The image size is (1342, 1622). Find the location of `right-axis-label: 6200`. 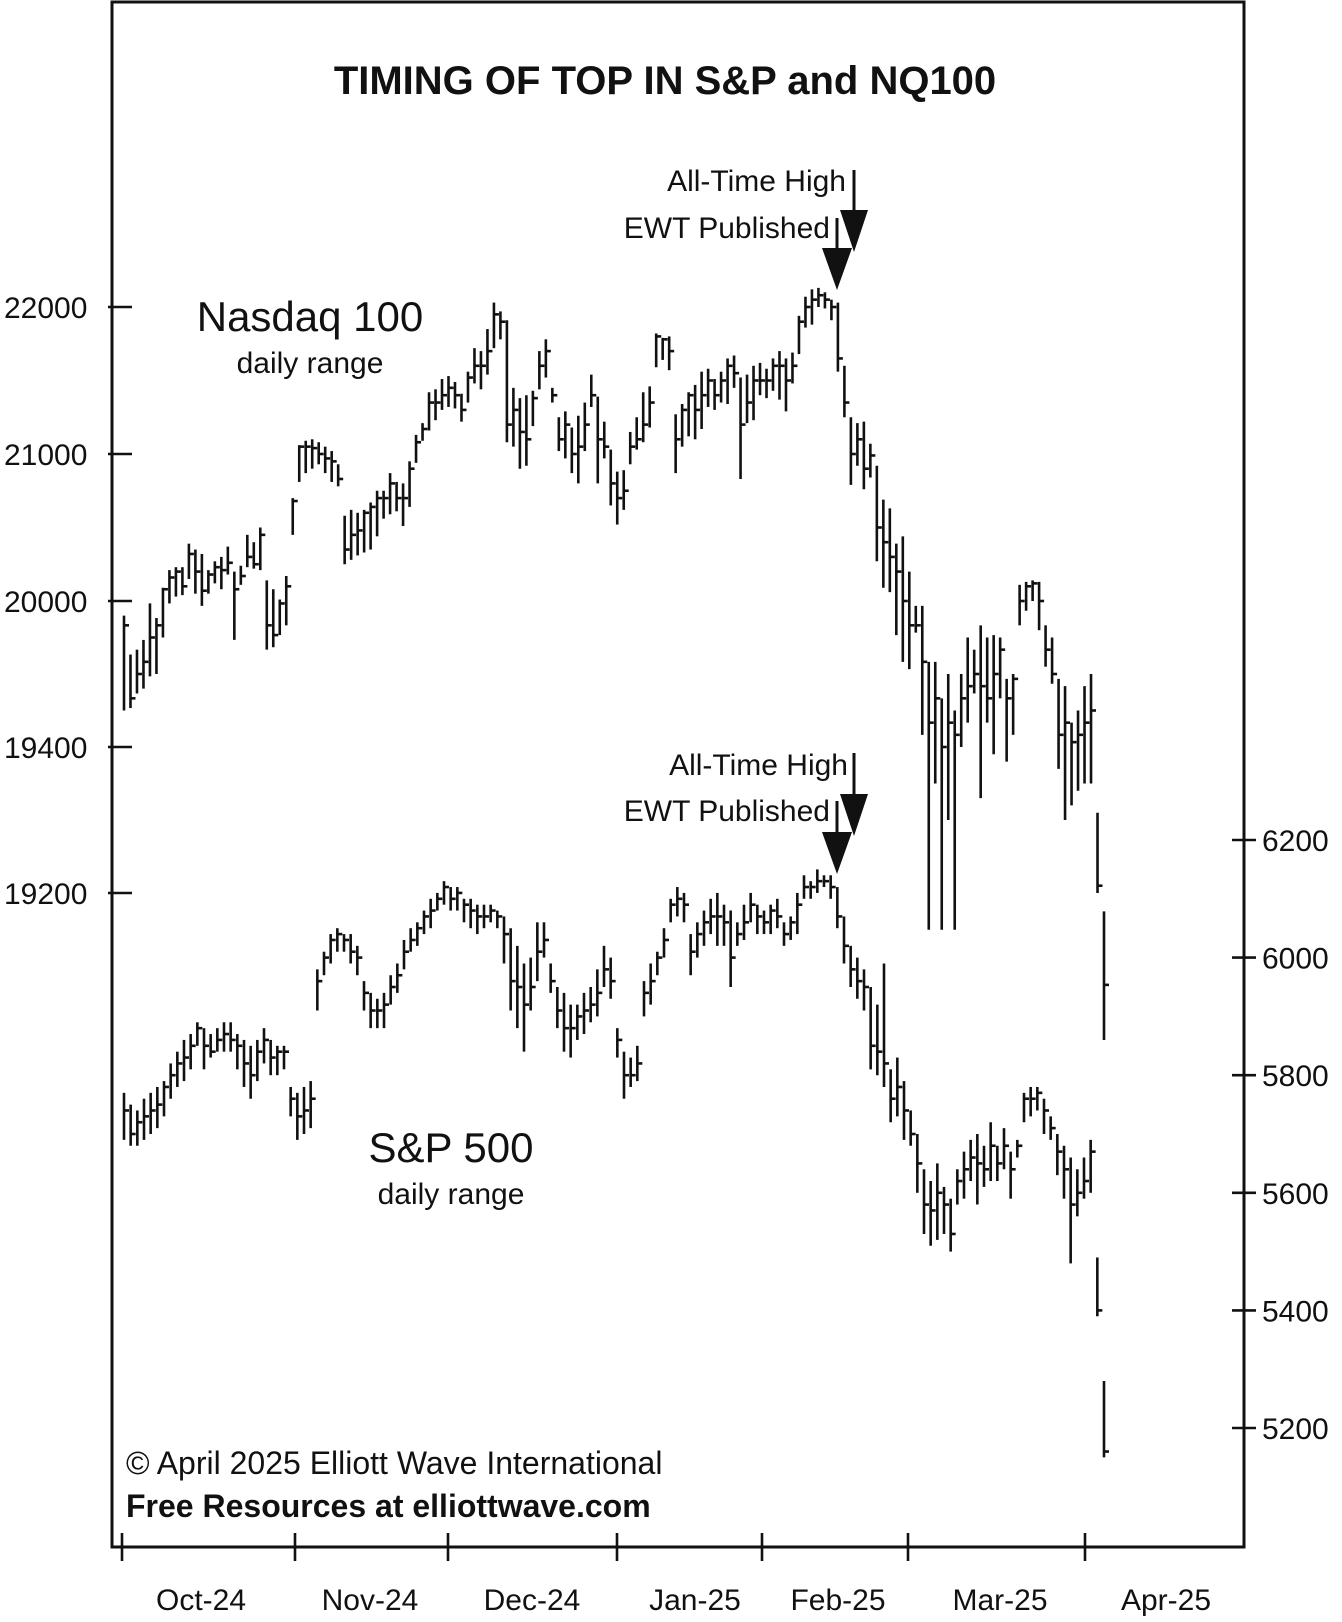

right-axis-label: 6200 is located at coordinates (1295, 841).